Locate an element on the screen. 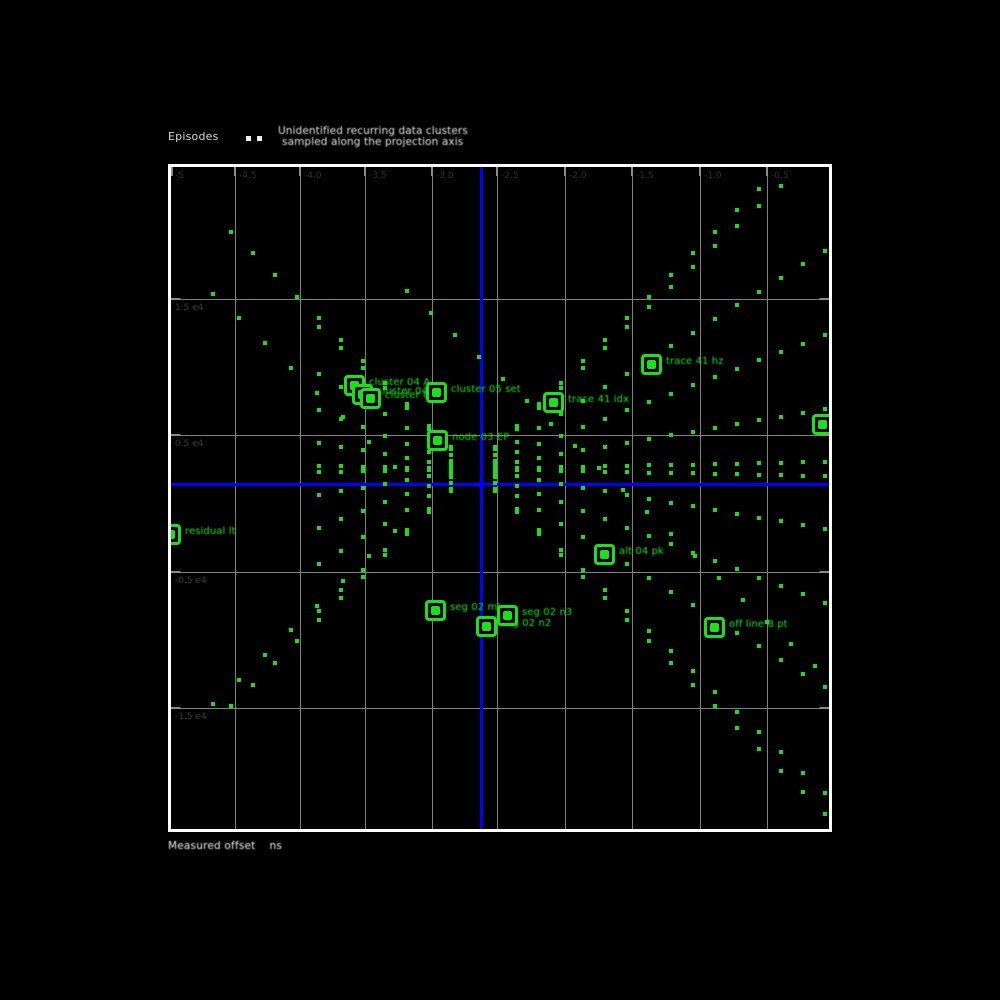  y-tick-label: 1.5 e4 is located at coordinates (189, 308).